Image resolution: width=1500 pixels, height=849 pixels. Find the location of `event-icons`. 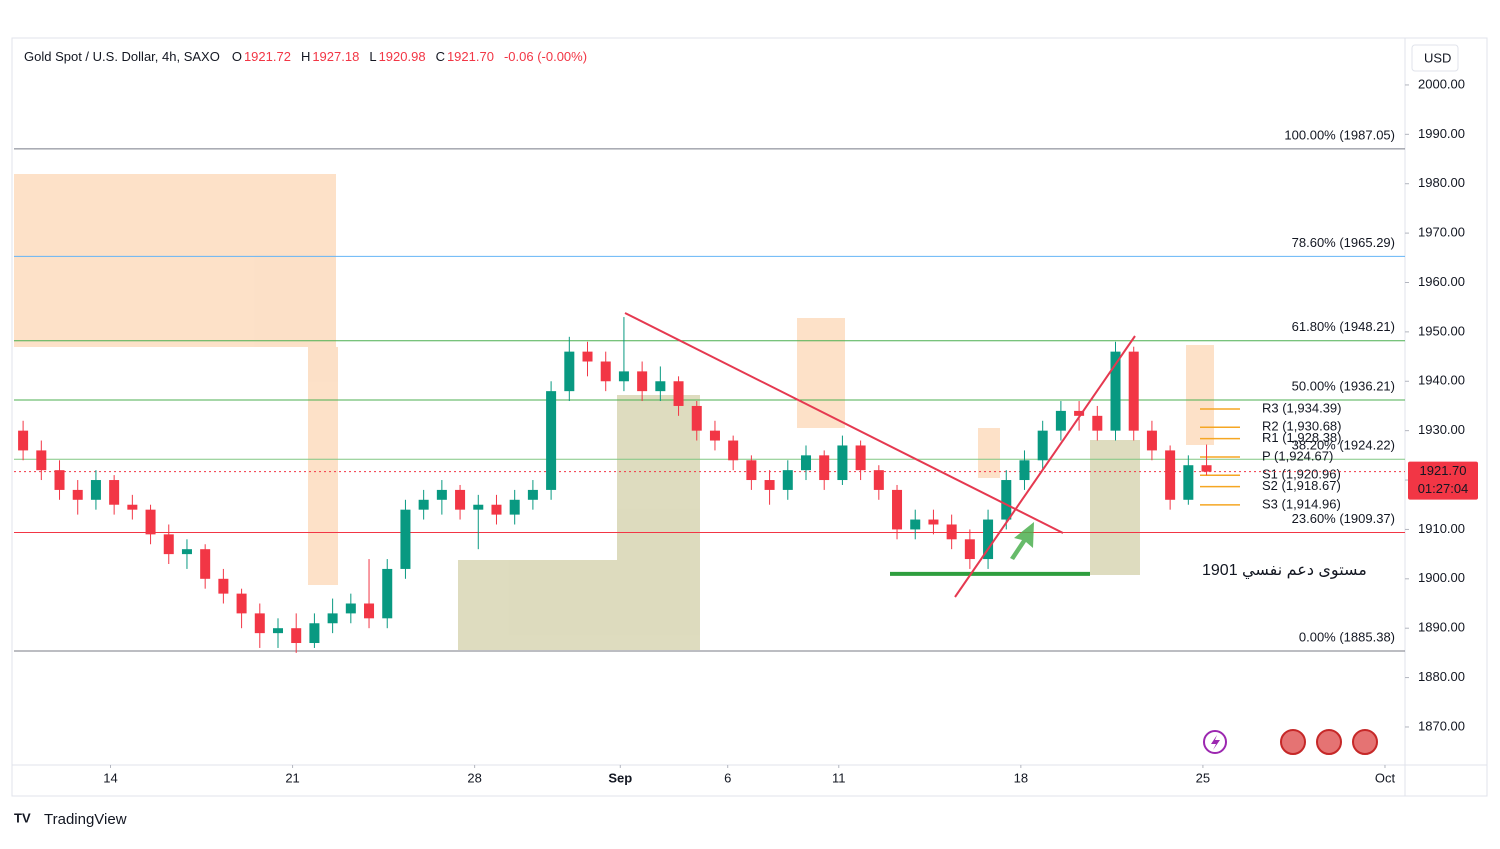

event-icons is located at coordinates (1290, 742).